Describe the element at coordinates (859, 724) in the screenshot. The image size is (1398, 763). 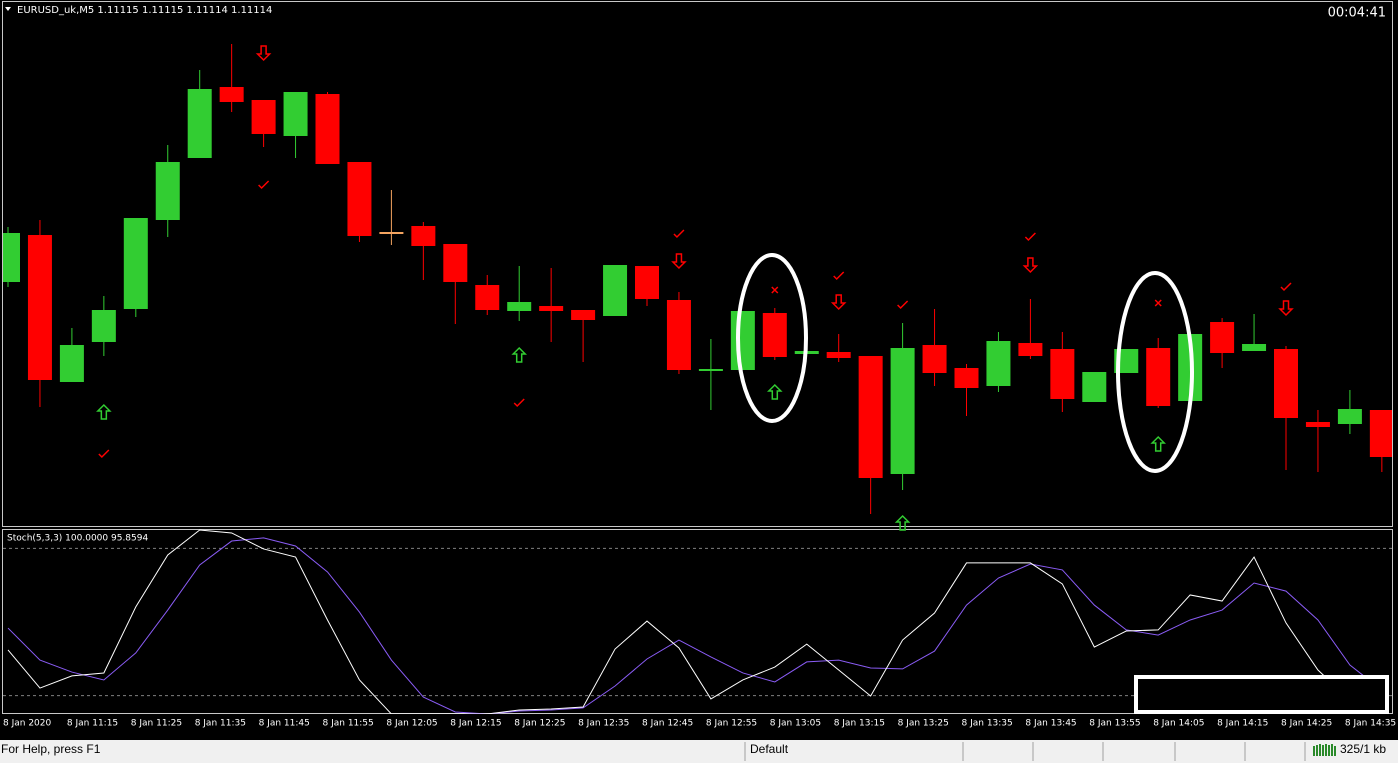
I see `time-label: 8 Jan 13:15` at that location.